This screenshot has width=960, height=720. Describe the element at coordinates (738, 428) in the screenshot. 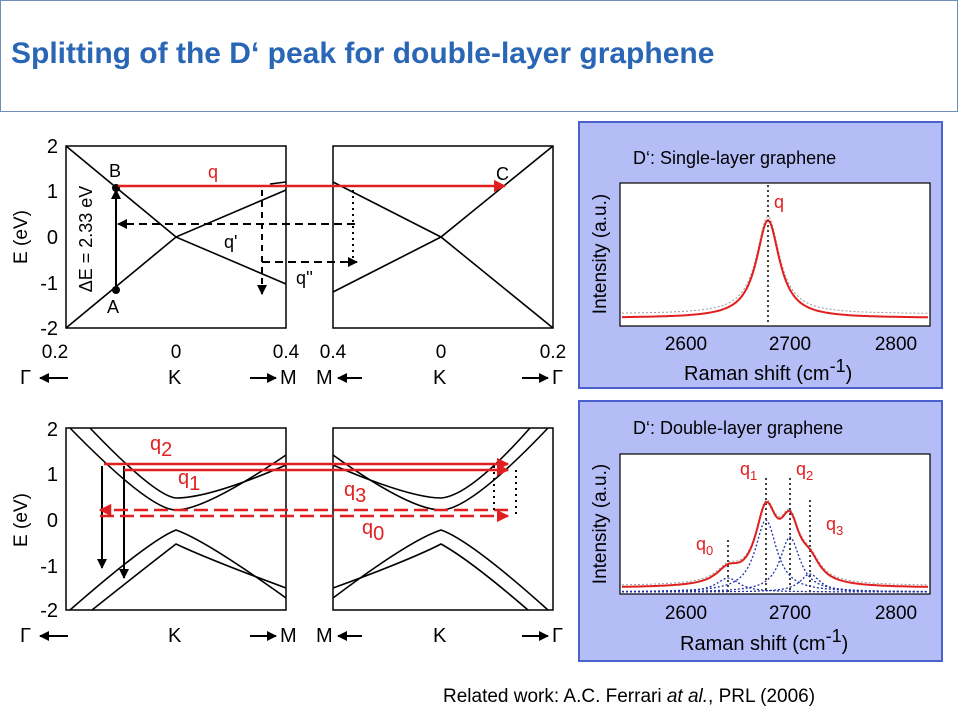

I see `panel-heading: D‘: Double-layer graphene` at that location.